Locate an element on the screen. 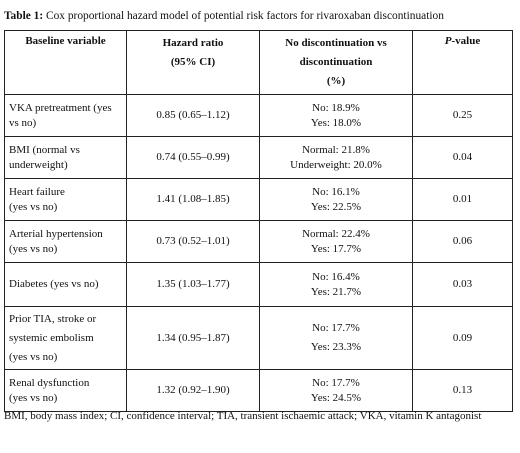 The image size is (520, 453). cell-hazard-ratio: 0.74 (0.55–0.99) is located at coordinates (193, 157).